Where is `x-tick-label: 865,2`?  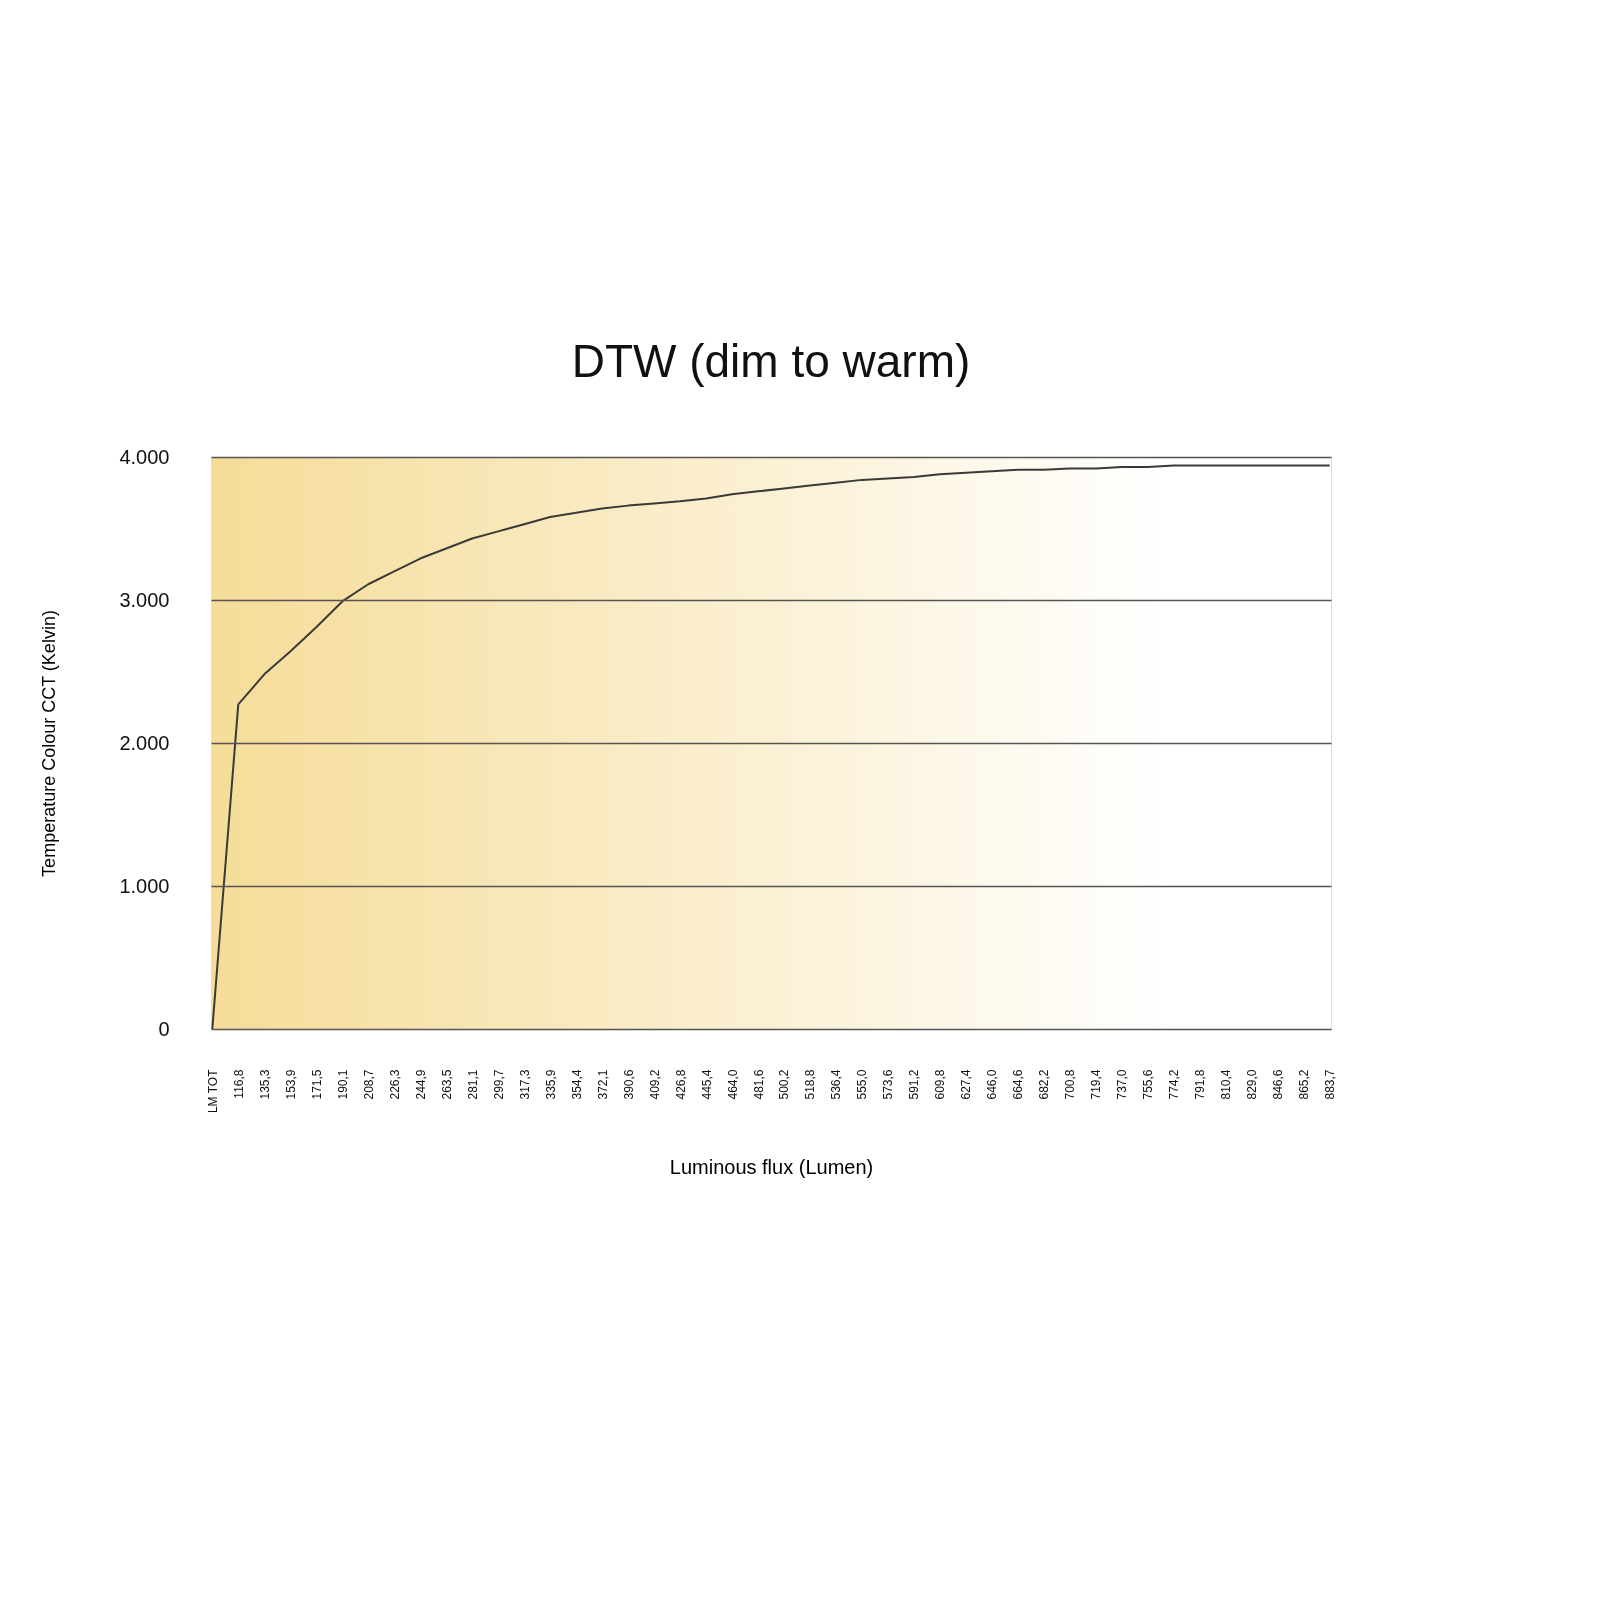 x-tick-label: 865,2 is located at coordinates (1304, 1084).